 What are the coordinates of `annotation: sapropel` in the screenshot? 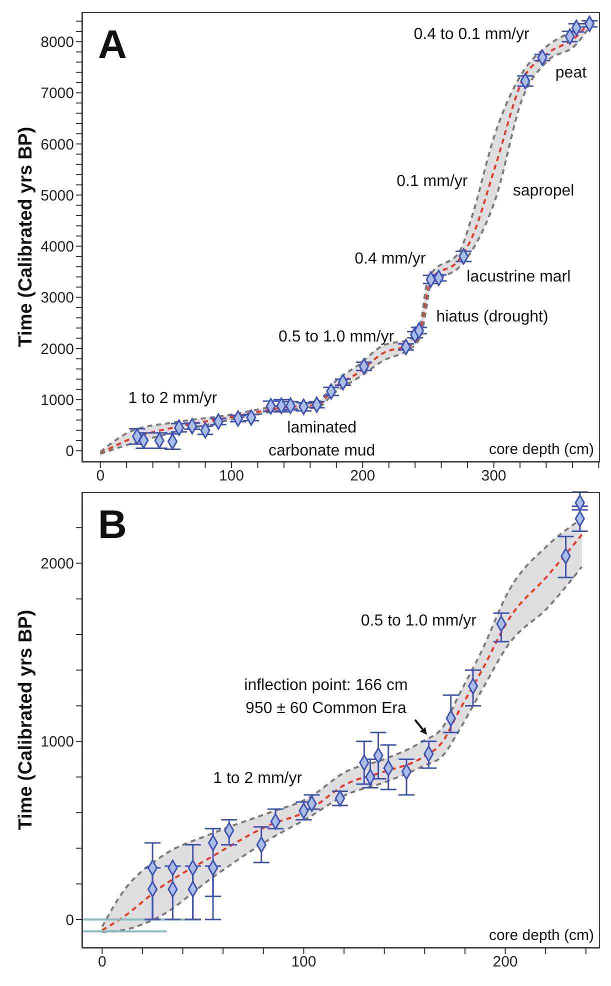 It's located at (543, 191).